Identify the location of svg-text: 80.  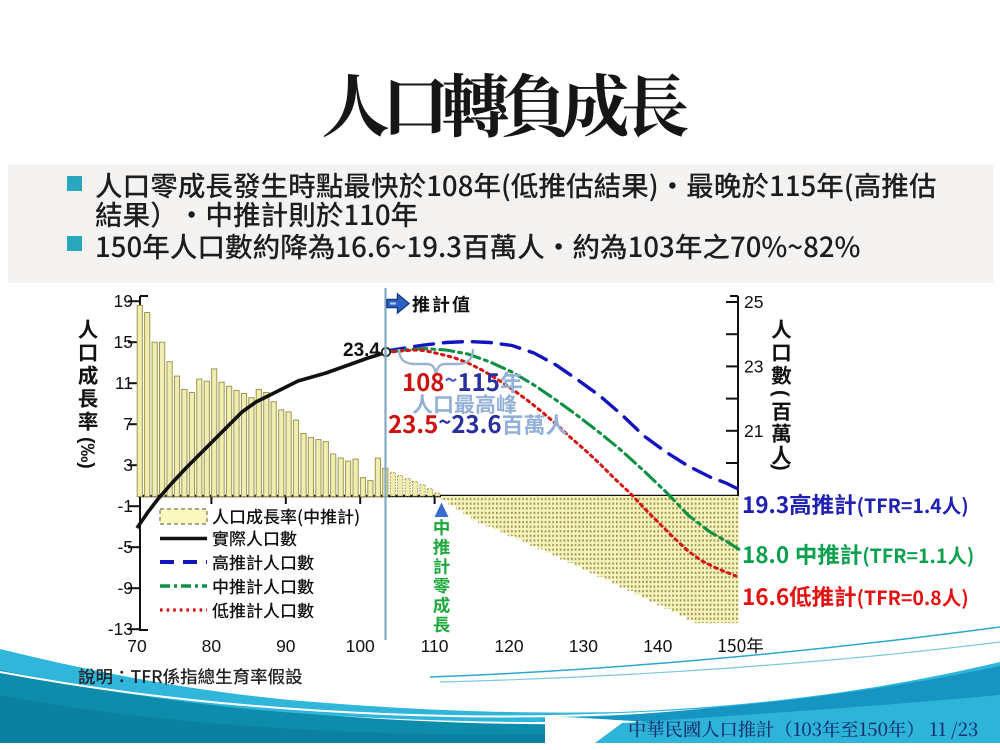
(212, 646).